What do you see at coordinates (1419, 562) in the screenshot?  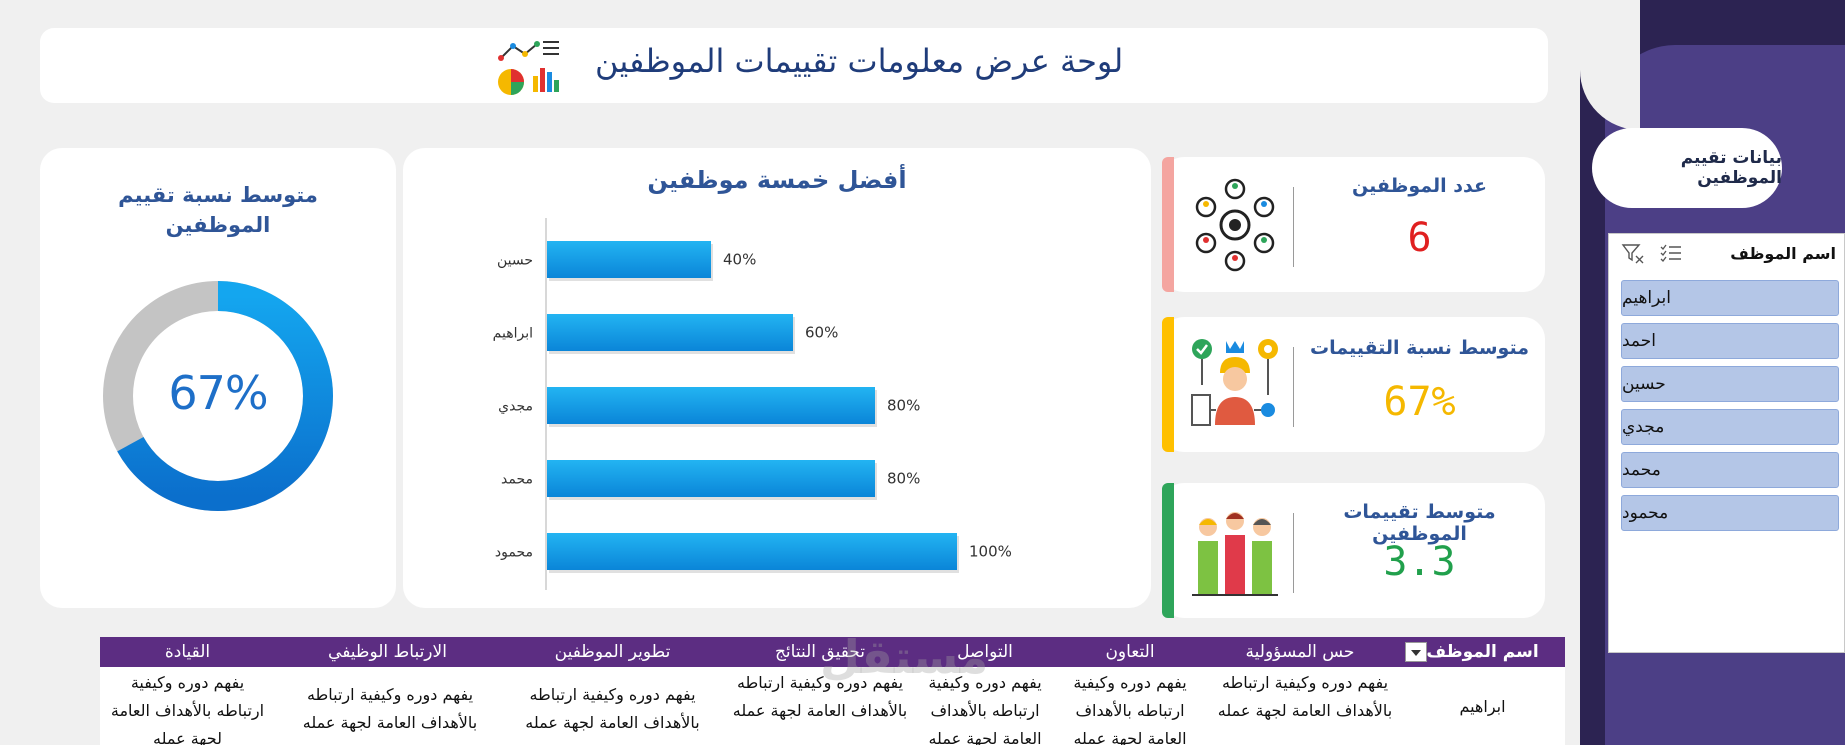 I see `kpi-value: 3.3` at bounding box center [1419, 562].